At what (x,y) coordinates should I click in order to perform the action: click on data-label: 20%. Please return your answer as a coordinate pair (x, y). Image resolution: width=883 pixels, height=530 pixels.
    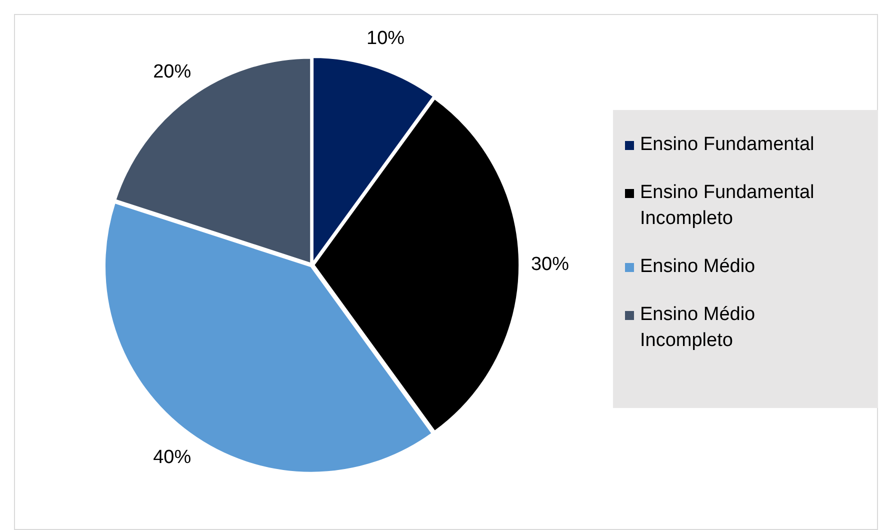
    Looking at the image, I should click on (172, 72).